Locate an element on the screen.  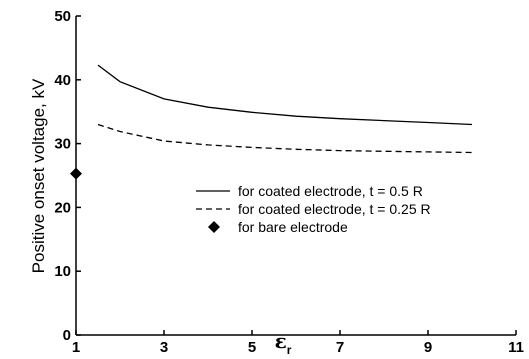
x-tick-label: 5 is located at coordinates (252, 347).